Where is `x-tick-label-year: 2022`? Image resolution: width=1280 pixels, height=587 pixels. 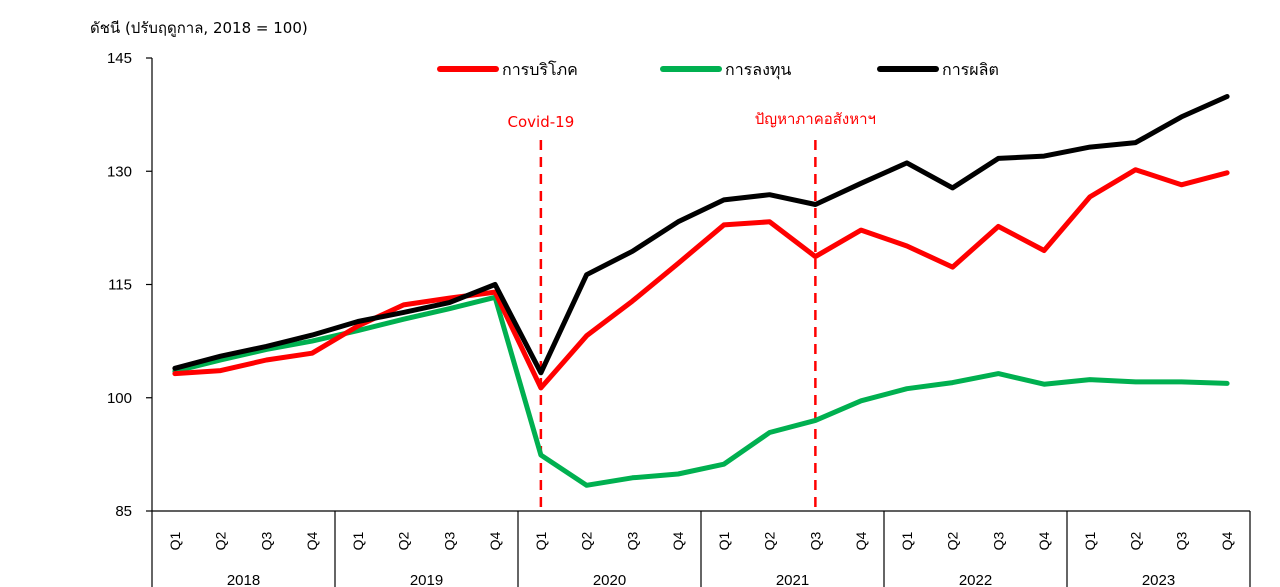
x-tick-label-year: 2022 is located at coordinates (975, 579).